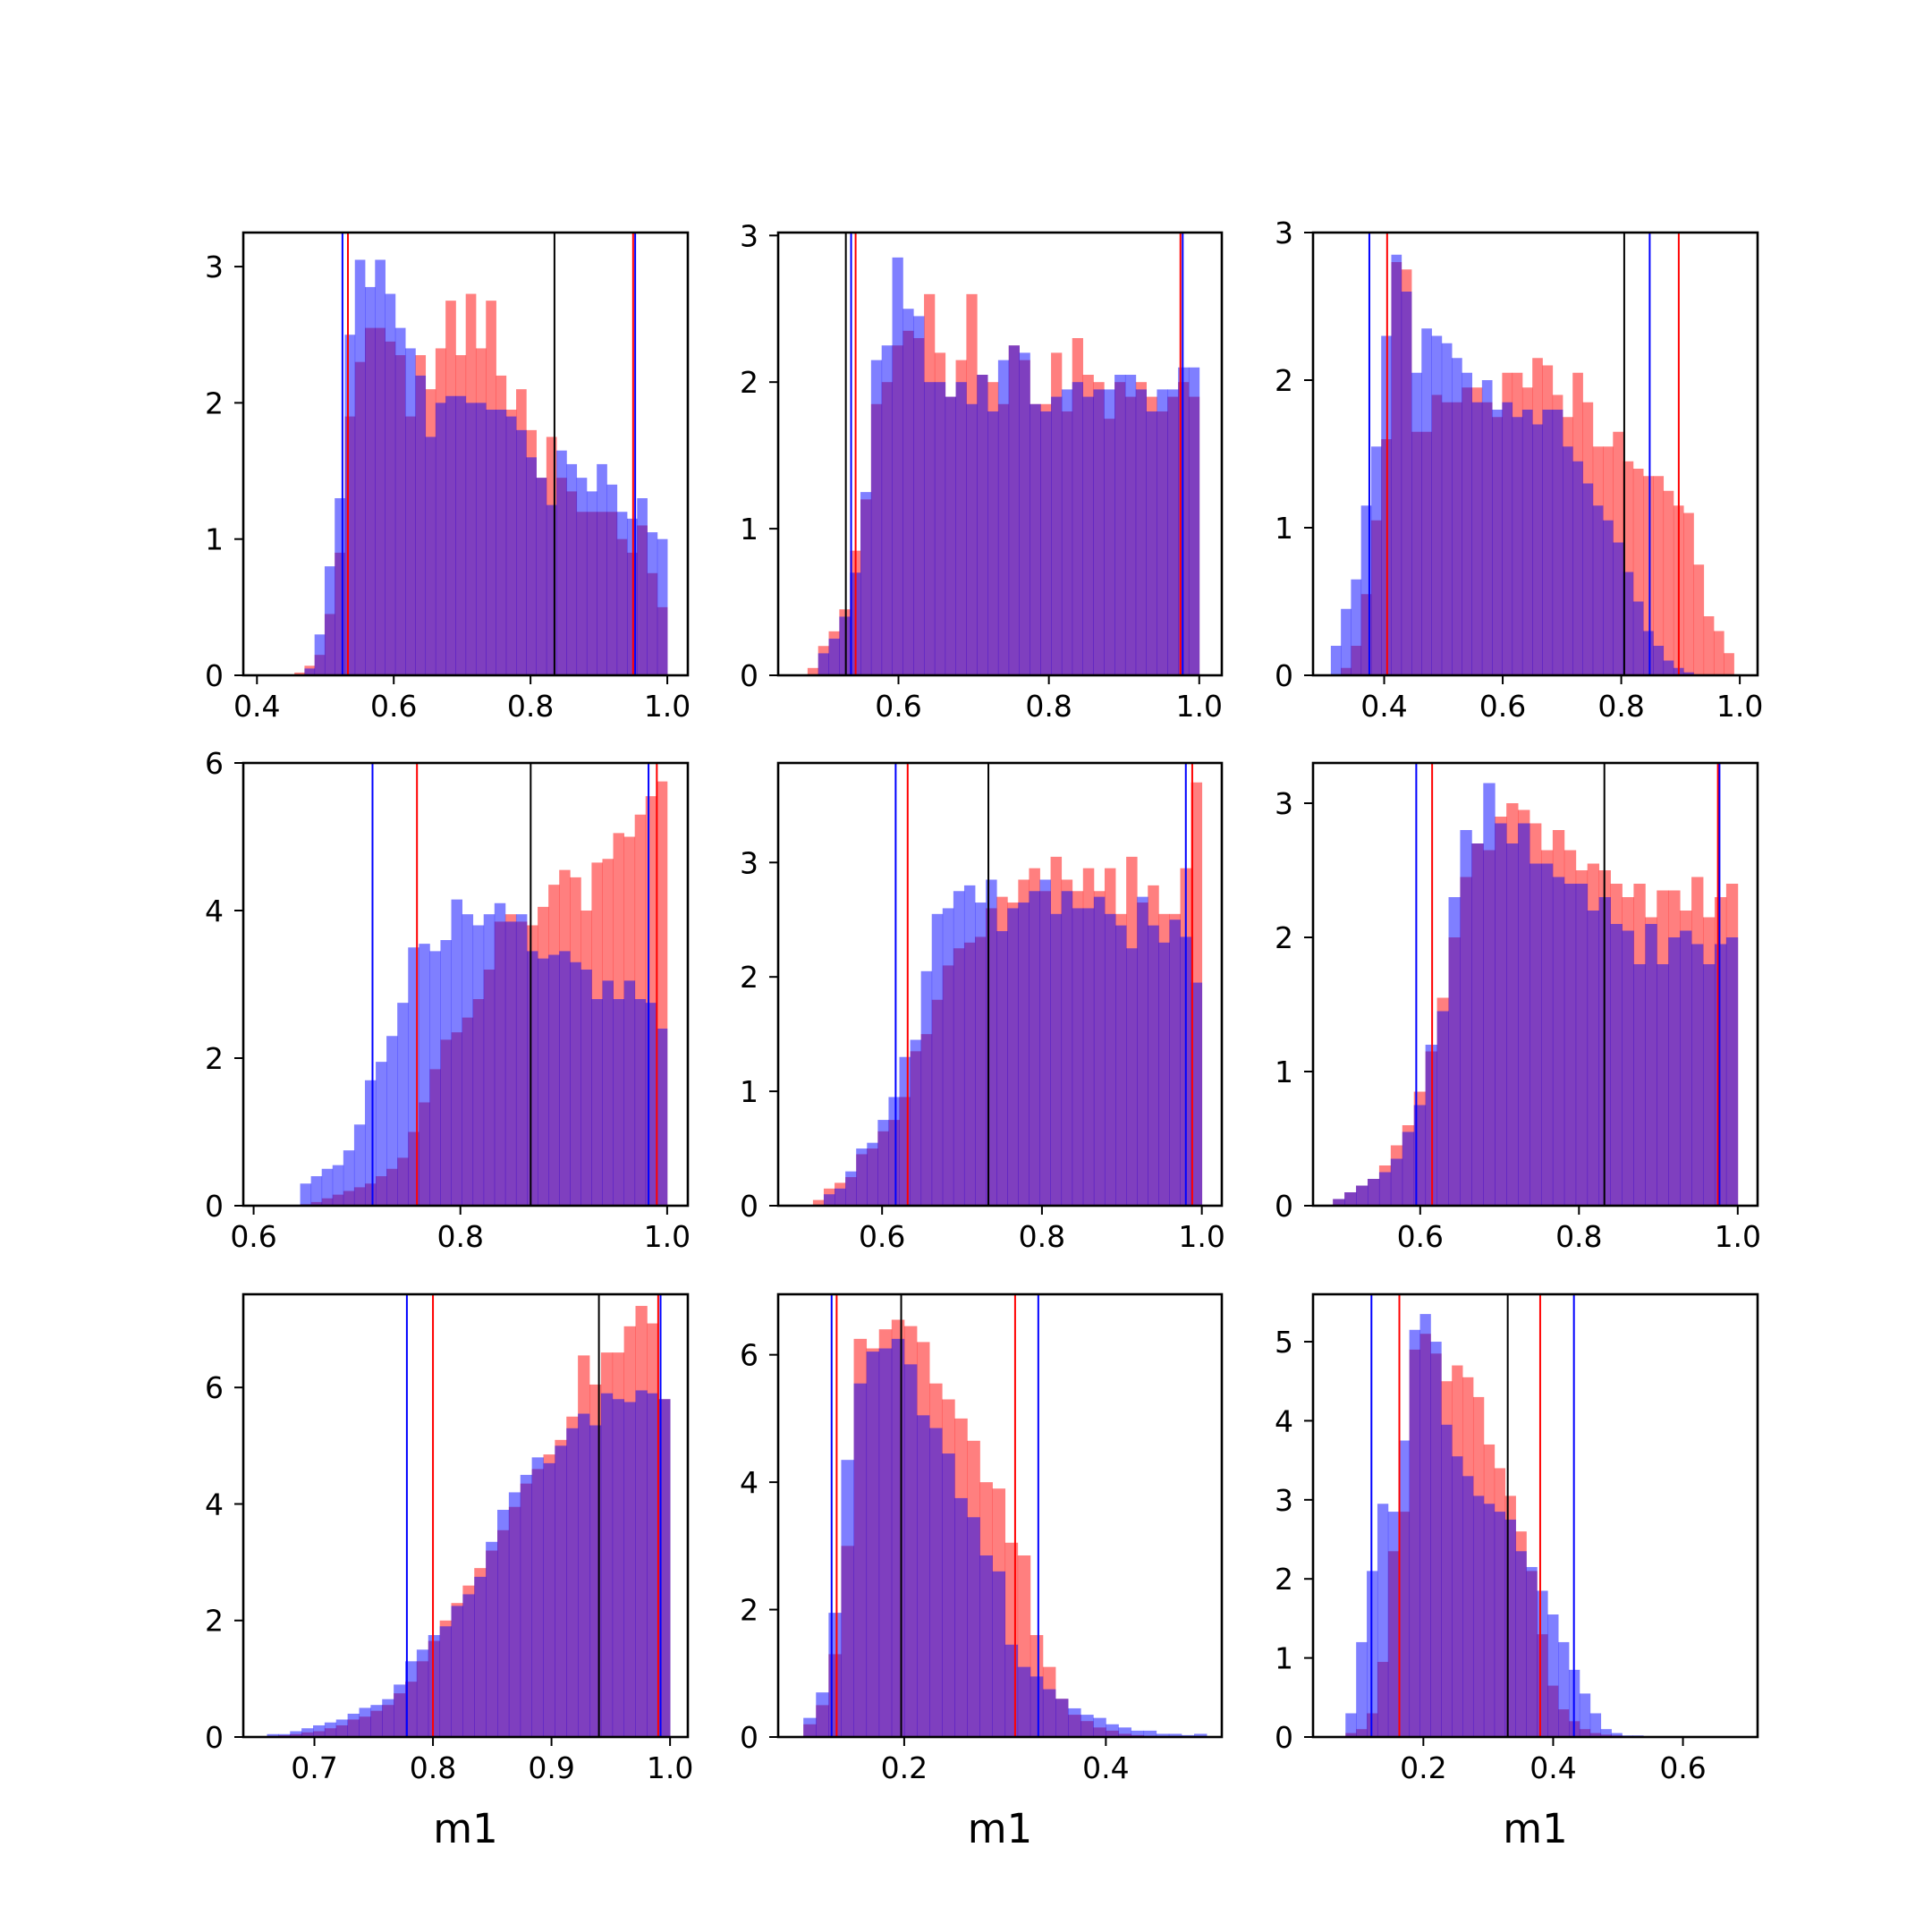 The width and height of the screenshot is (1932, 1932). Describe the element at coordinates (214, 539) in the screenshot. I see `y-tick-label: 1` at that location.